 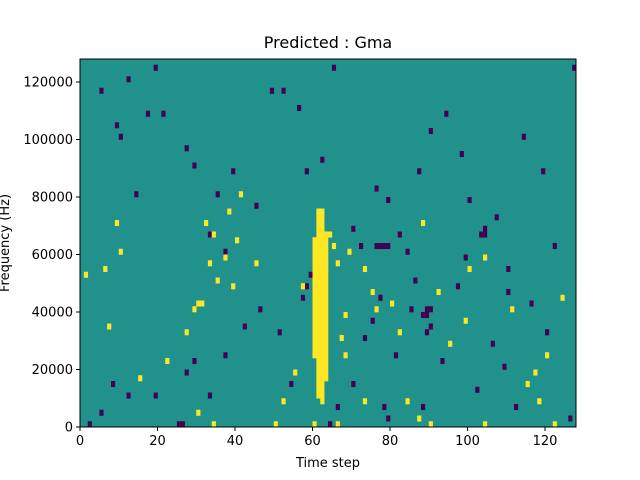 What do you see at coordinates (235, 441) in the screenshot?
I see `x-tick-label: 40` at bounding box center [235, 441].